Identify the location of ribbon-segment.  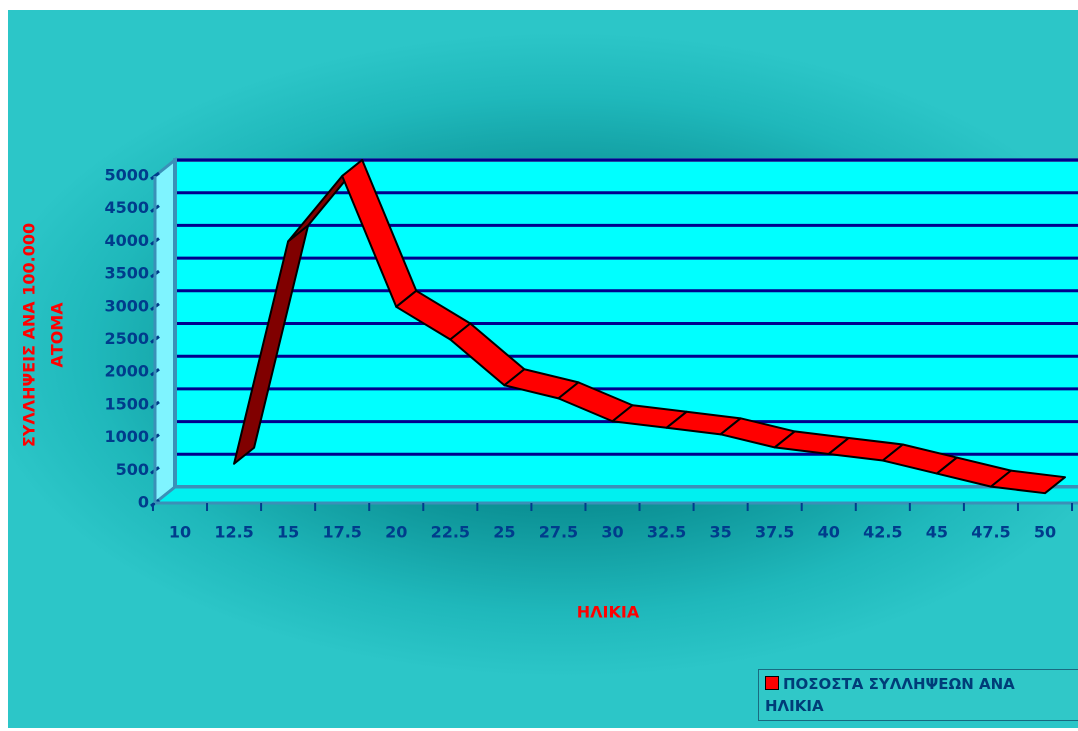
(1027, 482).